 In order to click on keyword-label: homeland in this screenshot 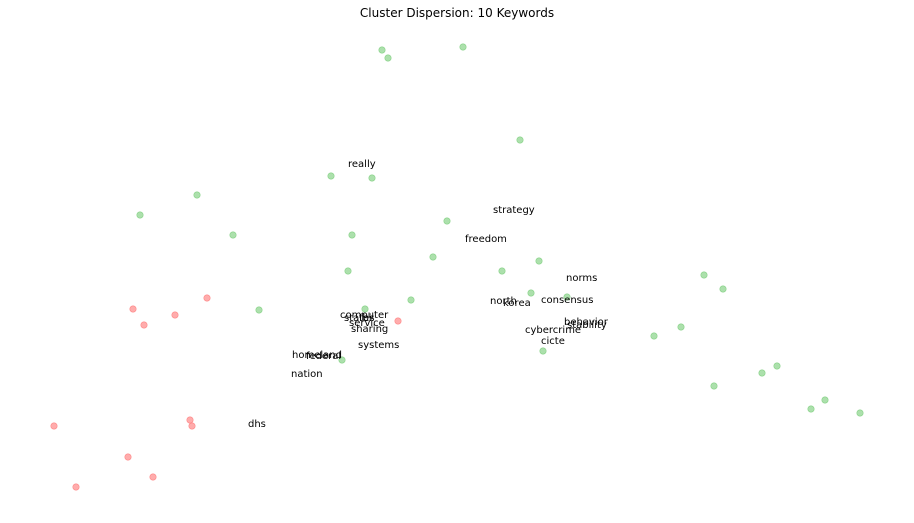, I will do `click(317, 355)`.